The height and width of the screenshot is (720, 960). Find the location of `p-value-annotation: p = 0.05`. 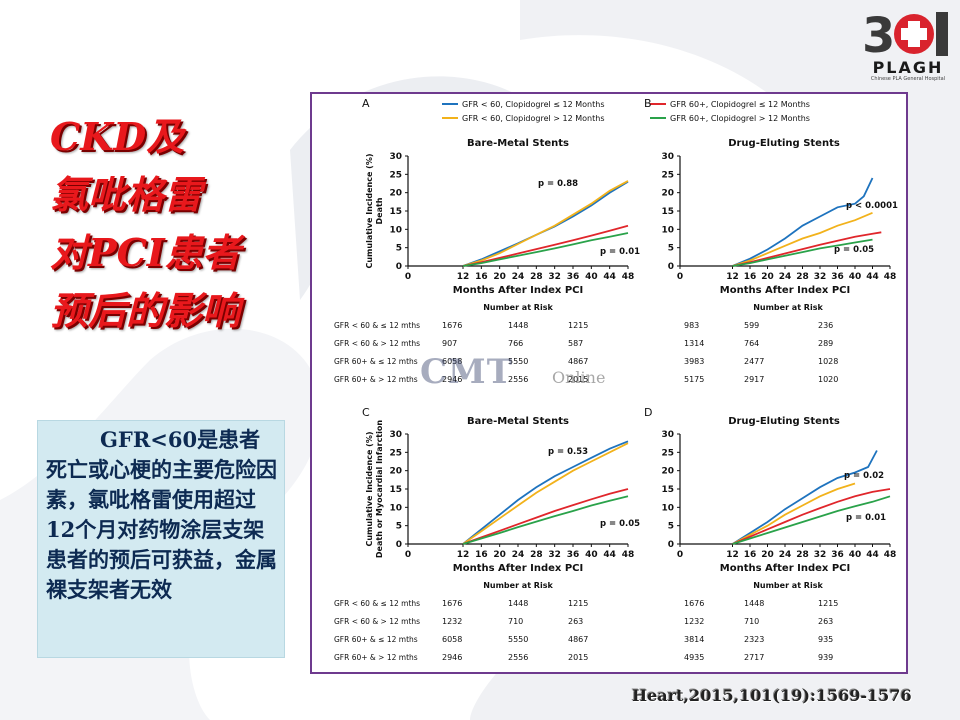

p-value-annotation: p = 0.05 is located at coordinates (620, 524).